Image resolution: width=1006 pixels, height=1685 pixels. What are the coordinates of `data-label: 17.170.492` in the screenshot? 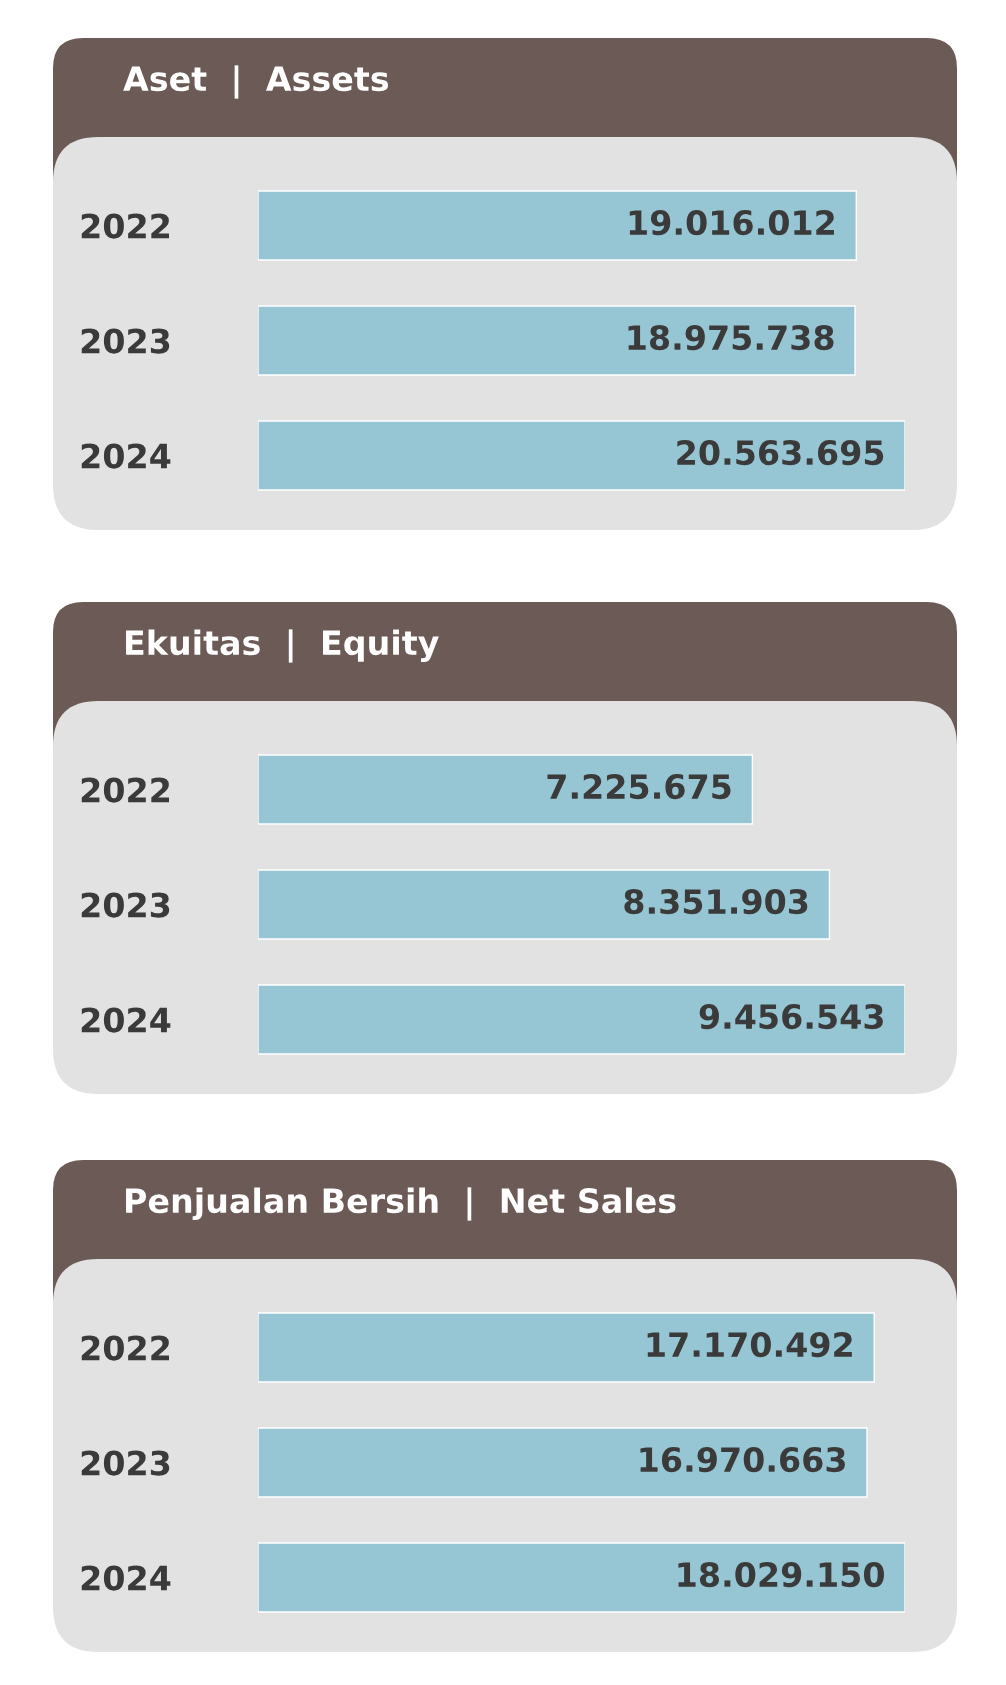 It's located at (749, 1344).